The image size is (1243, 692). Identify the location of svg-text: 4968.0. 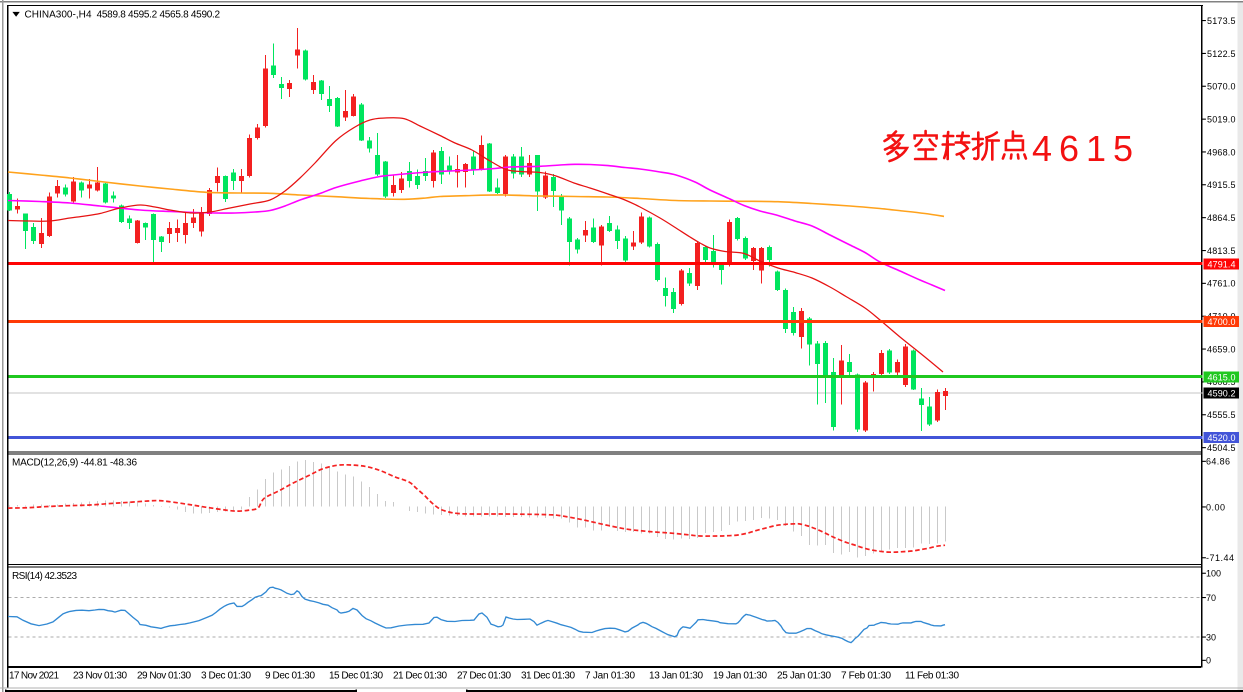
(1221, 152).